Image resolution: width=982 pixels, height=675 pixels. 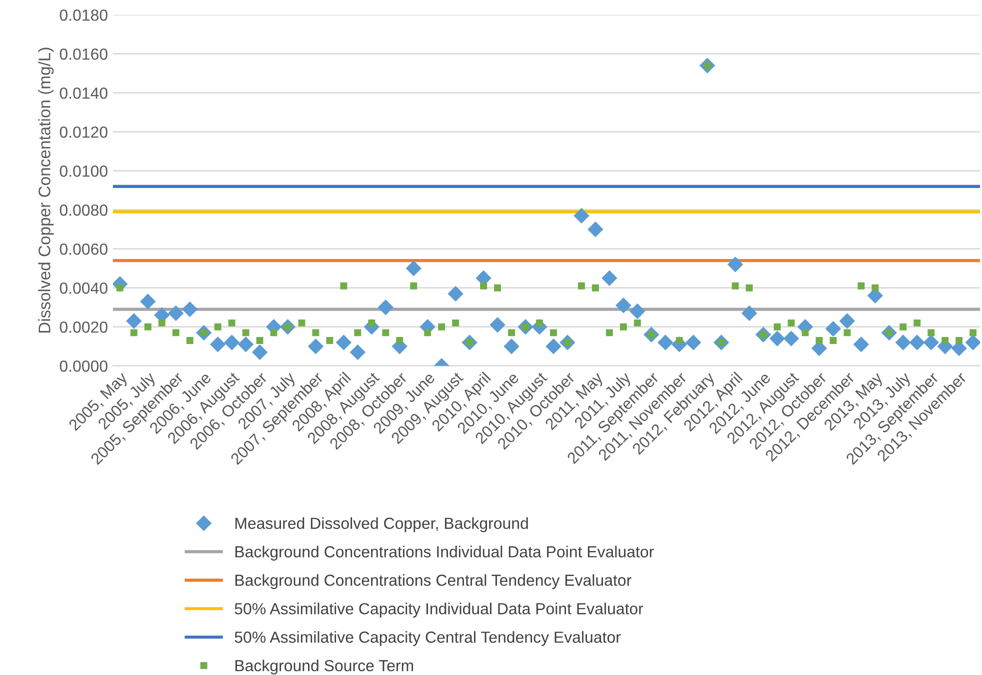 What do you see at coordinates (84, 93) in the screenshot?
I see `y-tick-label: 0.0140` at bounding box center [84, 93].